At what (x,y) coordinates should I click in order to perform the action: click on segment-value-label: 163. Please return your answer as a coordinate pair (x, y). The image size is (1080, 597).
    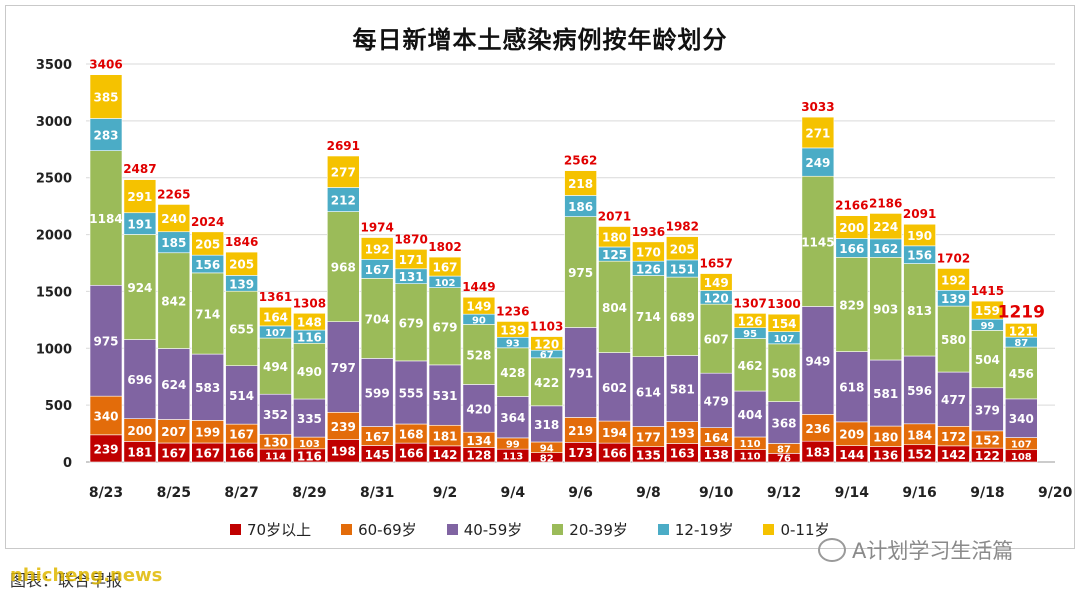
    Looking at the image, I should click on (682, 454).